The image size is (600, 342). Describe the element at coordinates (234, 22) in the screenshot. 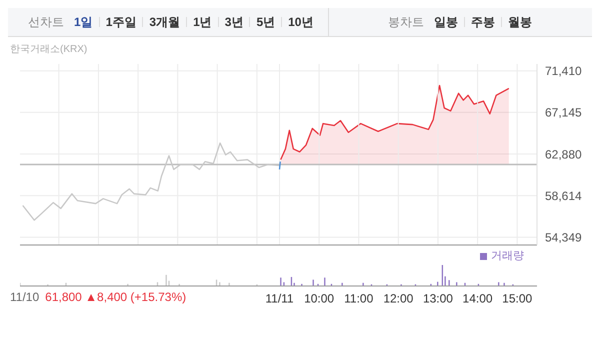

I see `text: 3년` at that location.